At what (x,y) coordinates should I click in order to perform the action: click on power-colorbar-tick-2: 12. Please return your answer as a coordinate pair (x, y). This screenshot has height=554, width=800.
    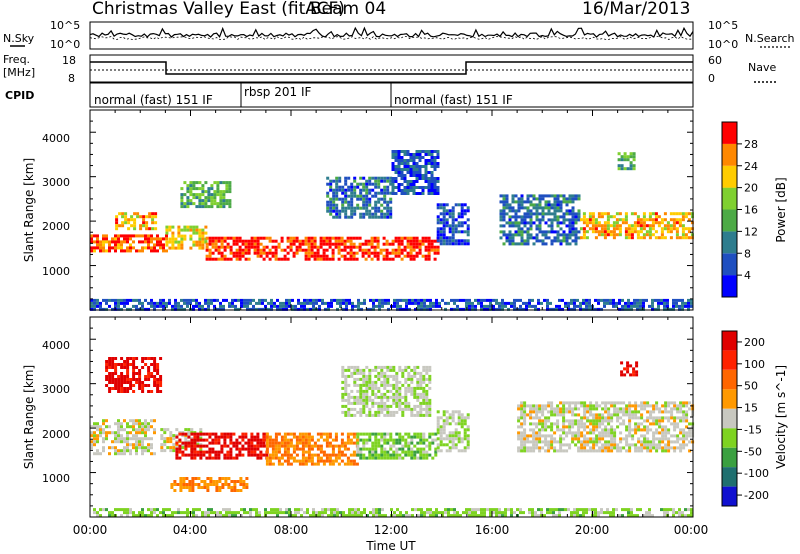
    Looking at the image, I should click on (751, 231).